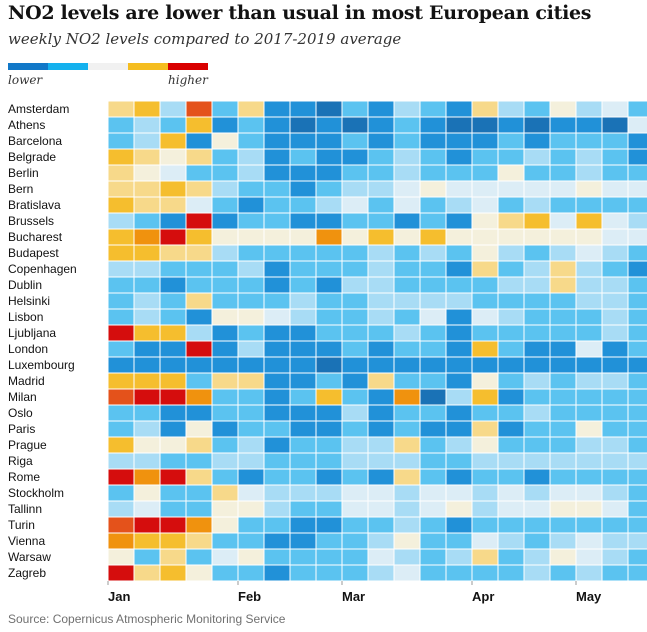  I want to click on heatmap-cell-luxembourg-w12, so click(407, 365).